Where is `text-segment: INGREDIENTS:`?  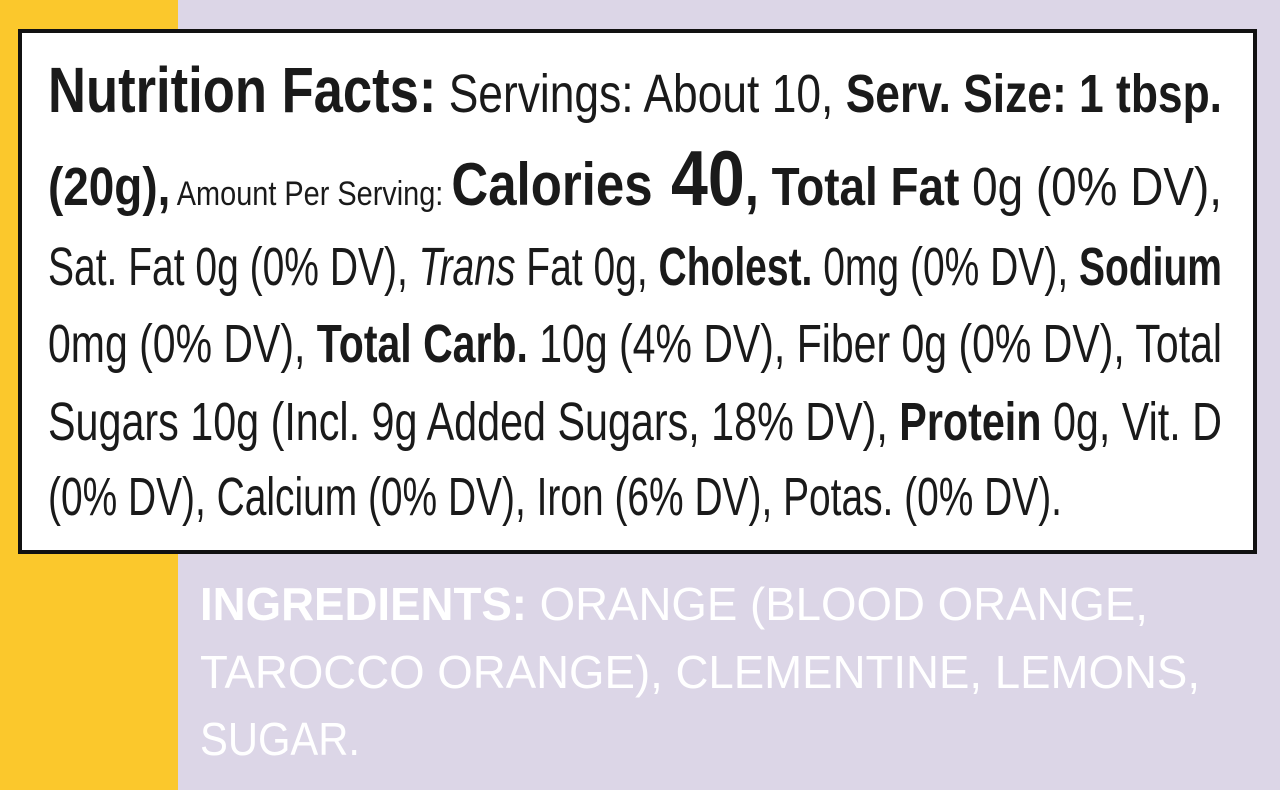
text-segment: INGREDIENTS: is located at coordinates (363, 604).